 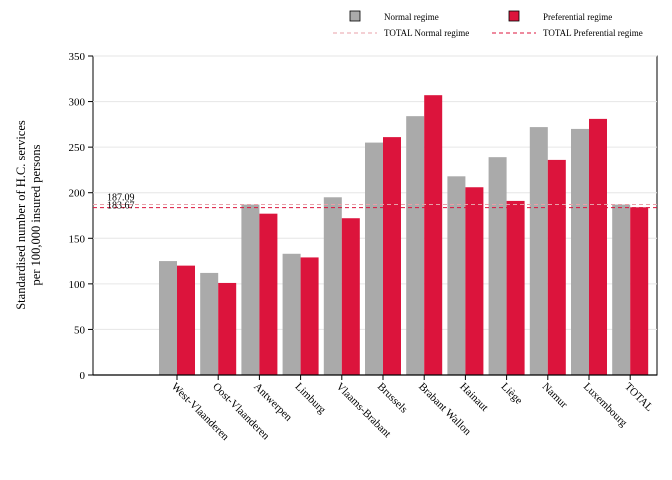 I want to click on x-tick-label: Namur, so click(x=555, y=396).